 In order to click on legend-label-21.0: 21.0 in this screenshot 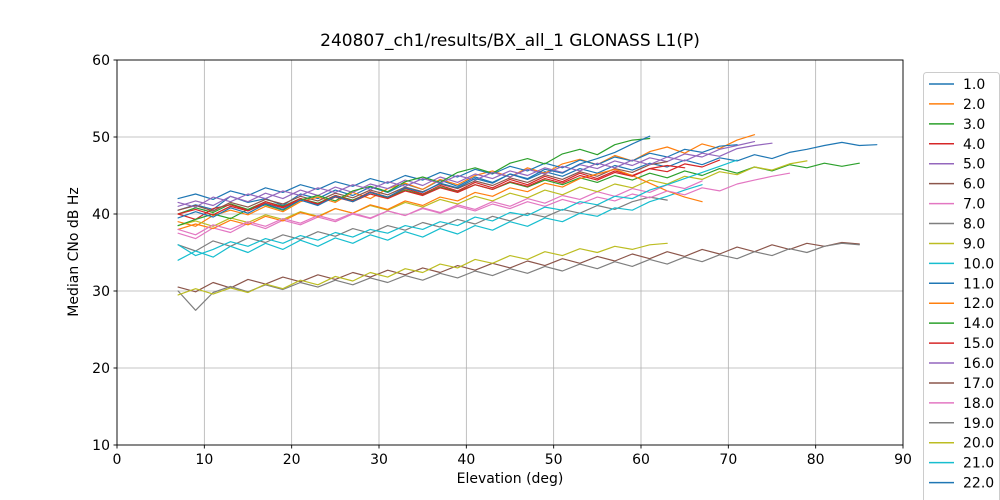, I will do `click(978, 464)`.